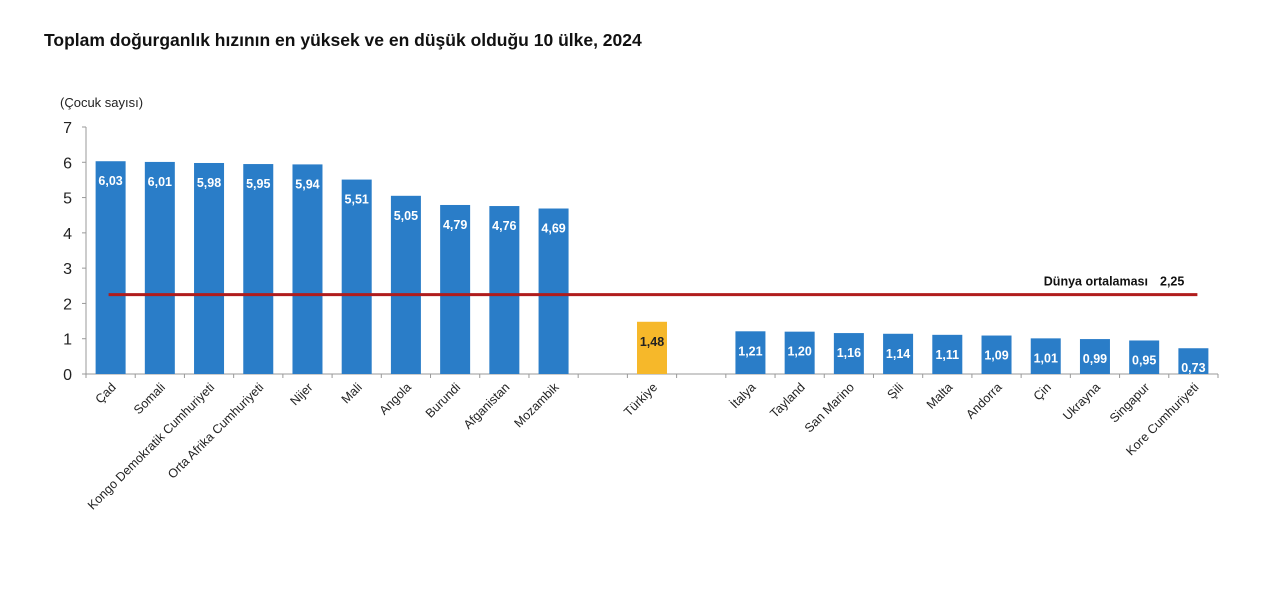 The height and width of the screenshot is (591, 1280). Describe the element at coordinates (307, 184) in the screenshot. I see `data-label: 5,94` at that location.